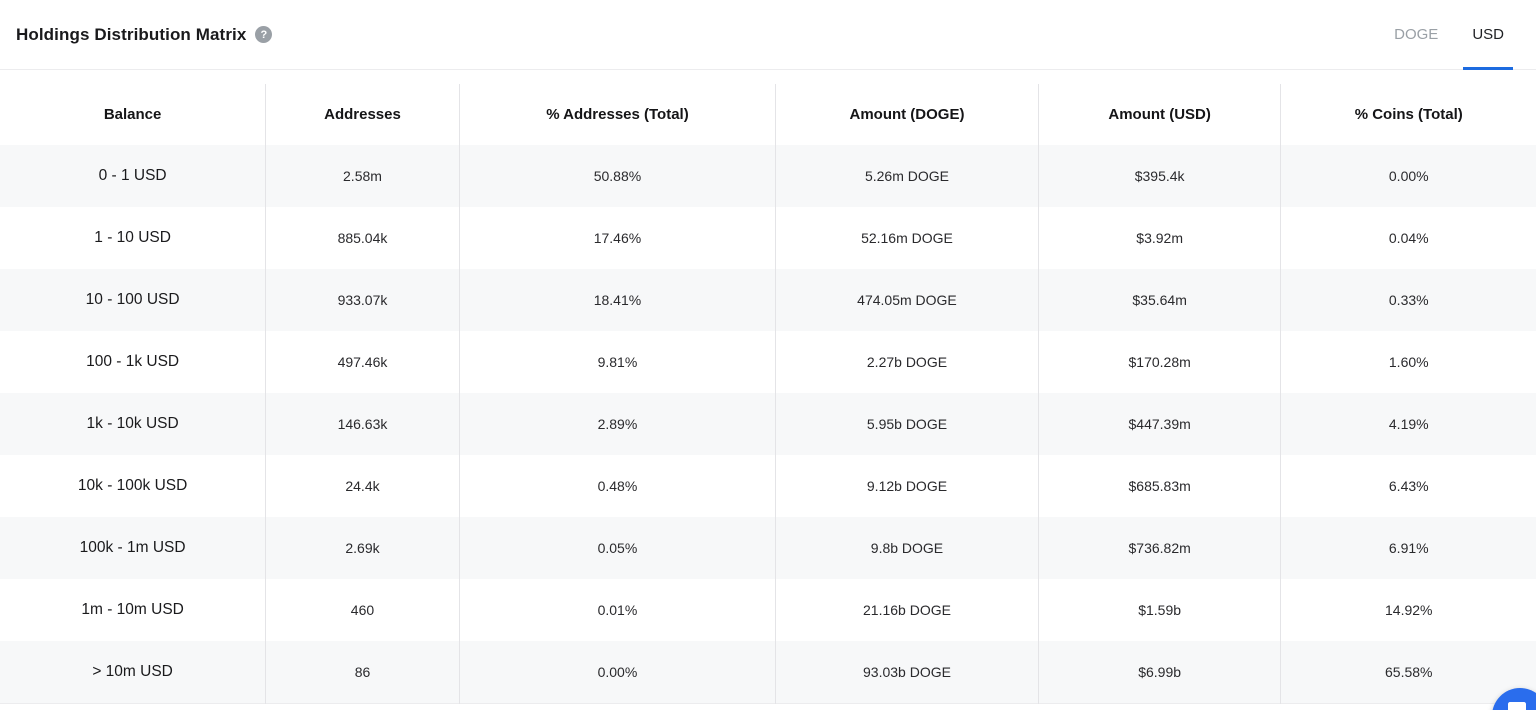 The image size is (1536, 710). Describe the element at coordinates (1408, 548) in the screenshot. I see `table-cell: 6.91%` at that location.